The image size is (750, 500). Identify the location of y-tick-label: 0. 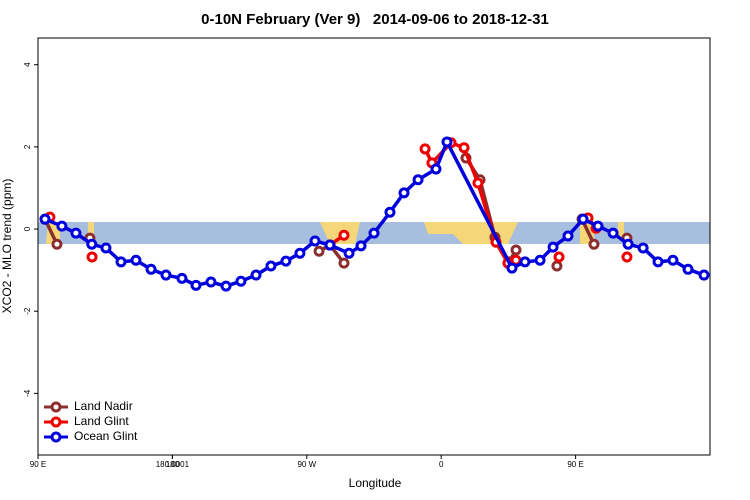
(27, 228).